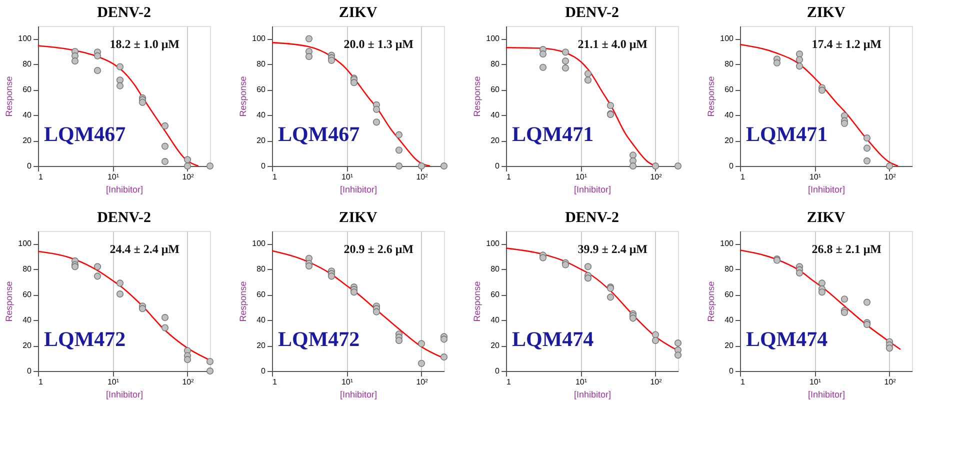 This screenshot has width=973, height=469. I want to click on annotation: 17.4 ± 1.2 μM, so click(847, 44).